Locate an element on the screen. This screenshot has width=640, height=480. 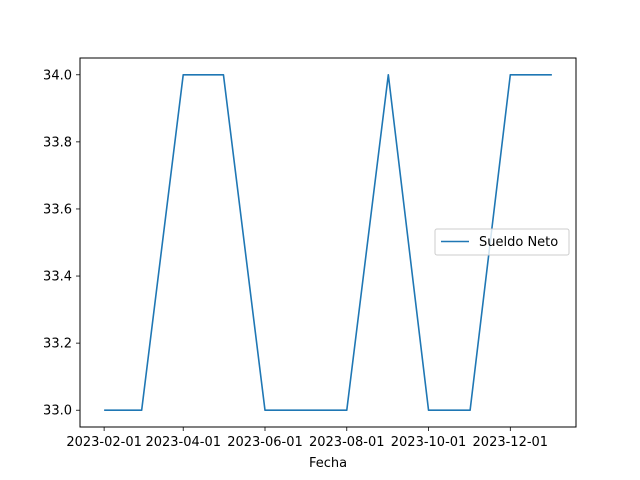
y-tick-label-1: 33.2 is located at coordinates (57, 344).